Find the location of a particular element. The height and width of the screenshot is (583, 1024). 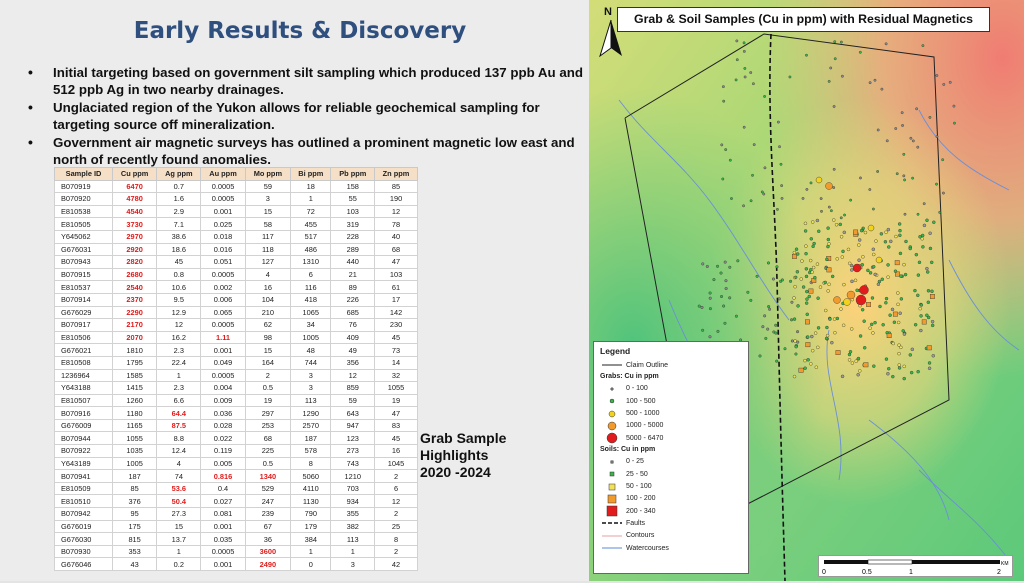

scale-bar: 0 0.5 1 2 KM is located at coordinates (915, 566).